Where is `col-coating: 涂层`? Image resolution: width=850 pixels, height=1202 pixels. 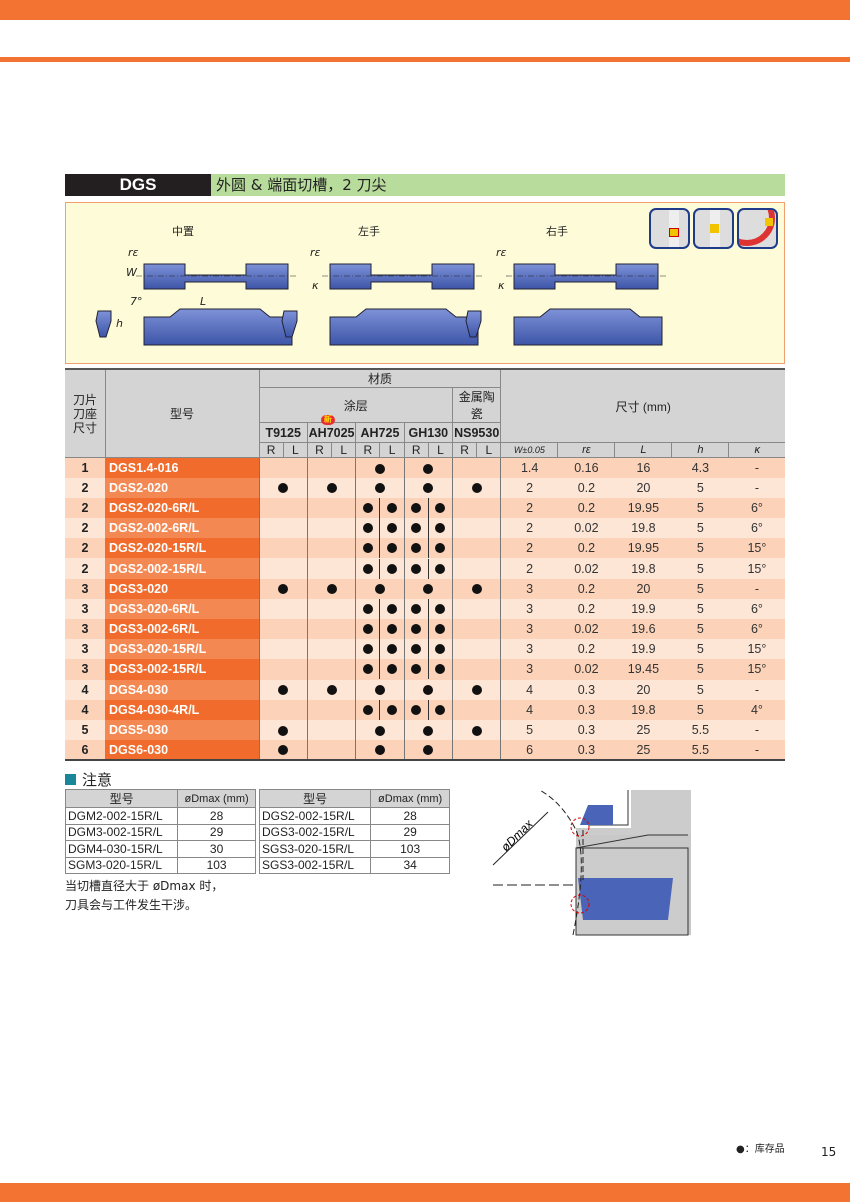
col-coating: 涂层 is located at coordinates (356, 405).